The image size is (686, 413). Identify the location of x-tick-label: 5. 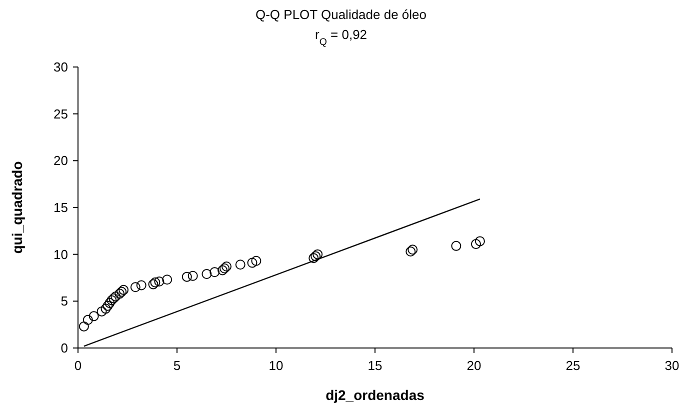
(177, 365).